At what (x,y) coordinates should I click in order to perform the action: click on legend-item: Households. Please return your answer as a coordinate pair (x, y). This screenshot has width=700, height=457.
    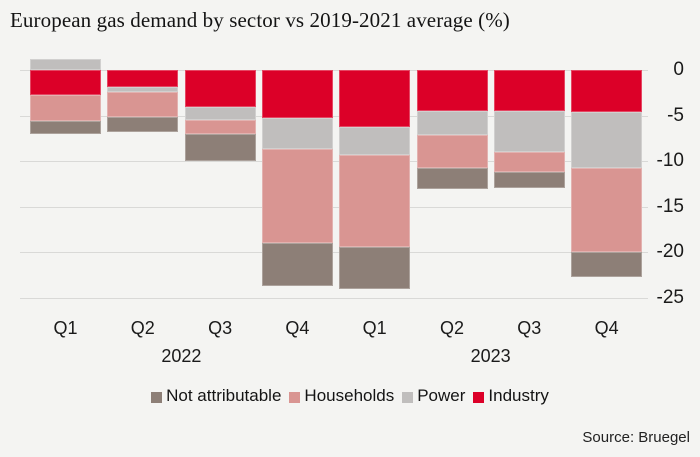
    Looking at the image, I should click on (341, 396).